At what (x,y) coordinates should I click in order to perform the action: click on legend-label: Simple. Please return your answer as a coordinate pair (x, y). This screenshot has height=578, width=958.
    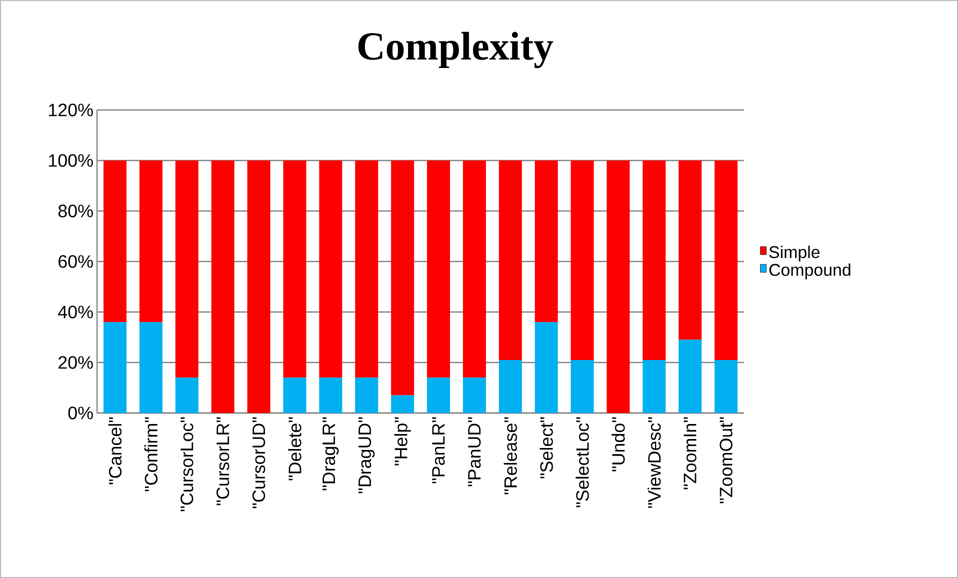
    Looking at the image, I should click on (794, 254).